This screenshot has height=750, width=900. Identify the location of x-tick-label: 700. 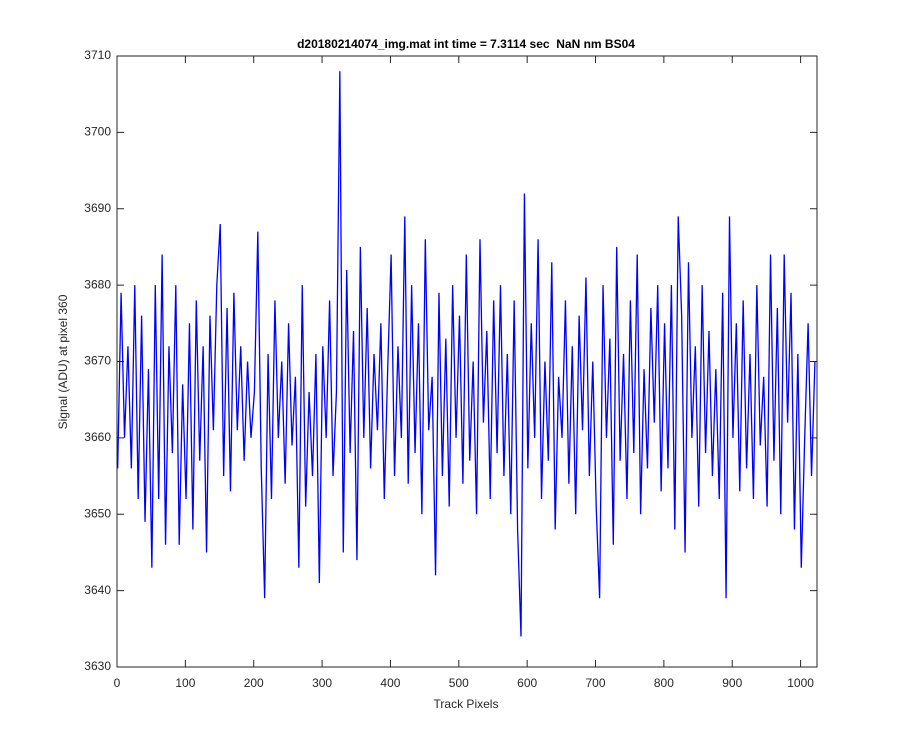
(596, 683).